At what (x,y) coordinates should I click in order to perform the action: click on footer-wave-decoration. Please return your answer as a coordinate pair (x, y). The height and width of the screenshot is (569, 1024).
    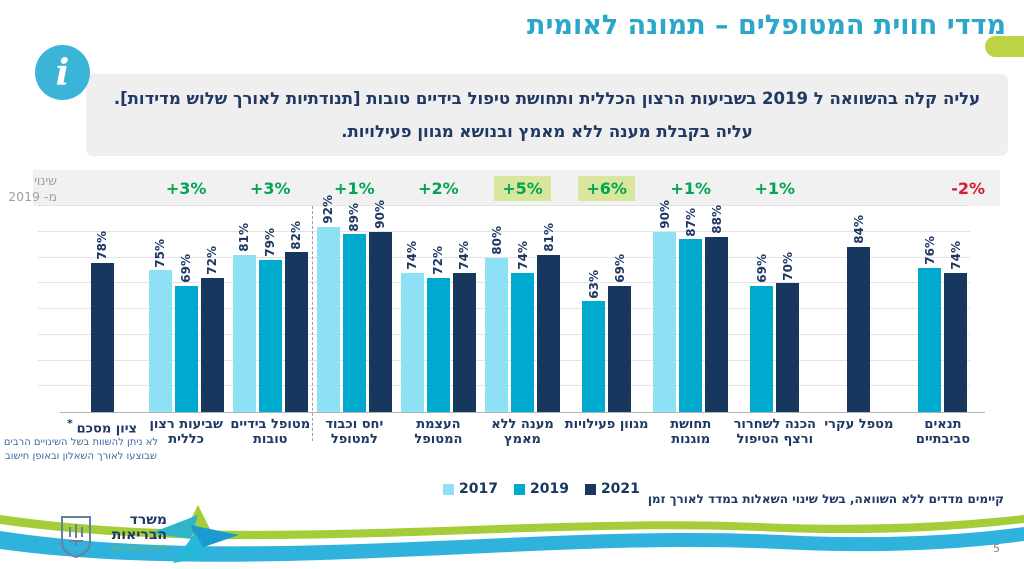
    Looking at the image, I should click on (512, 538).